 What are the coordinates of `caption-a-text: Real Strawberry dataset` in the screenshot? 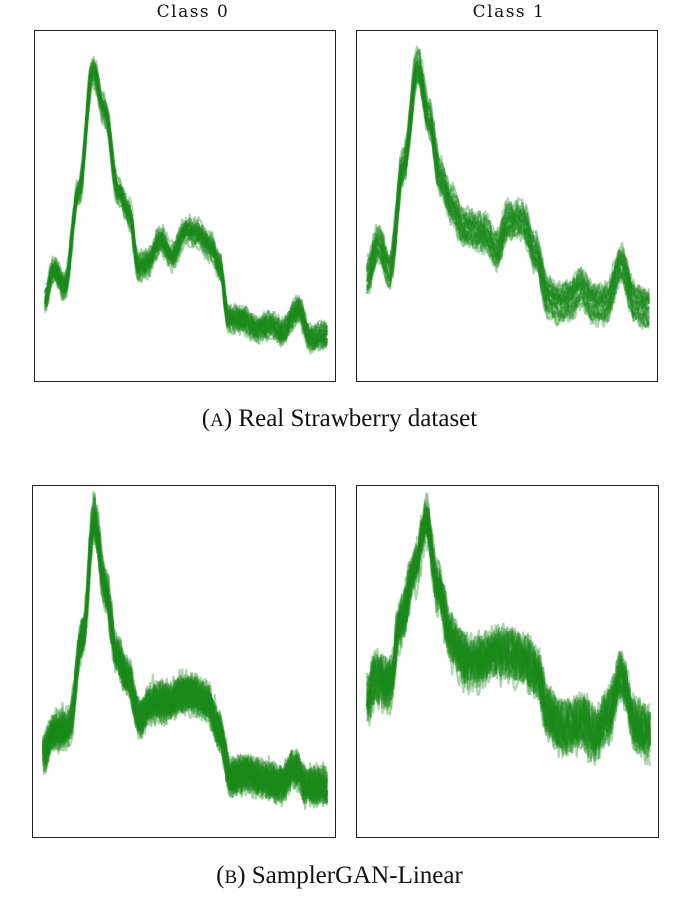 It's located at (358, 418).